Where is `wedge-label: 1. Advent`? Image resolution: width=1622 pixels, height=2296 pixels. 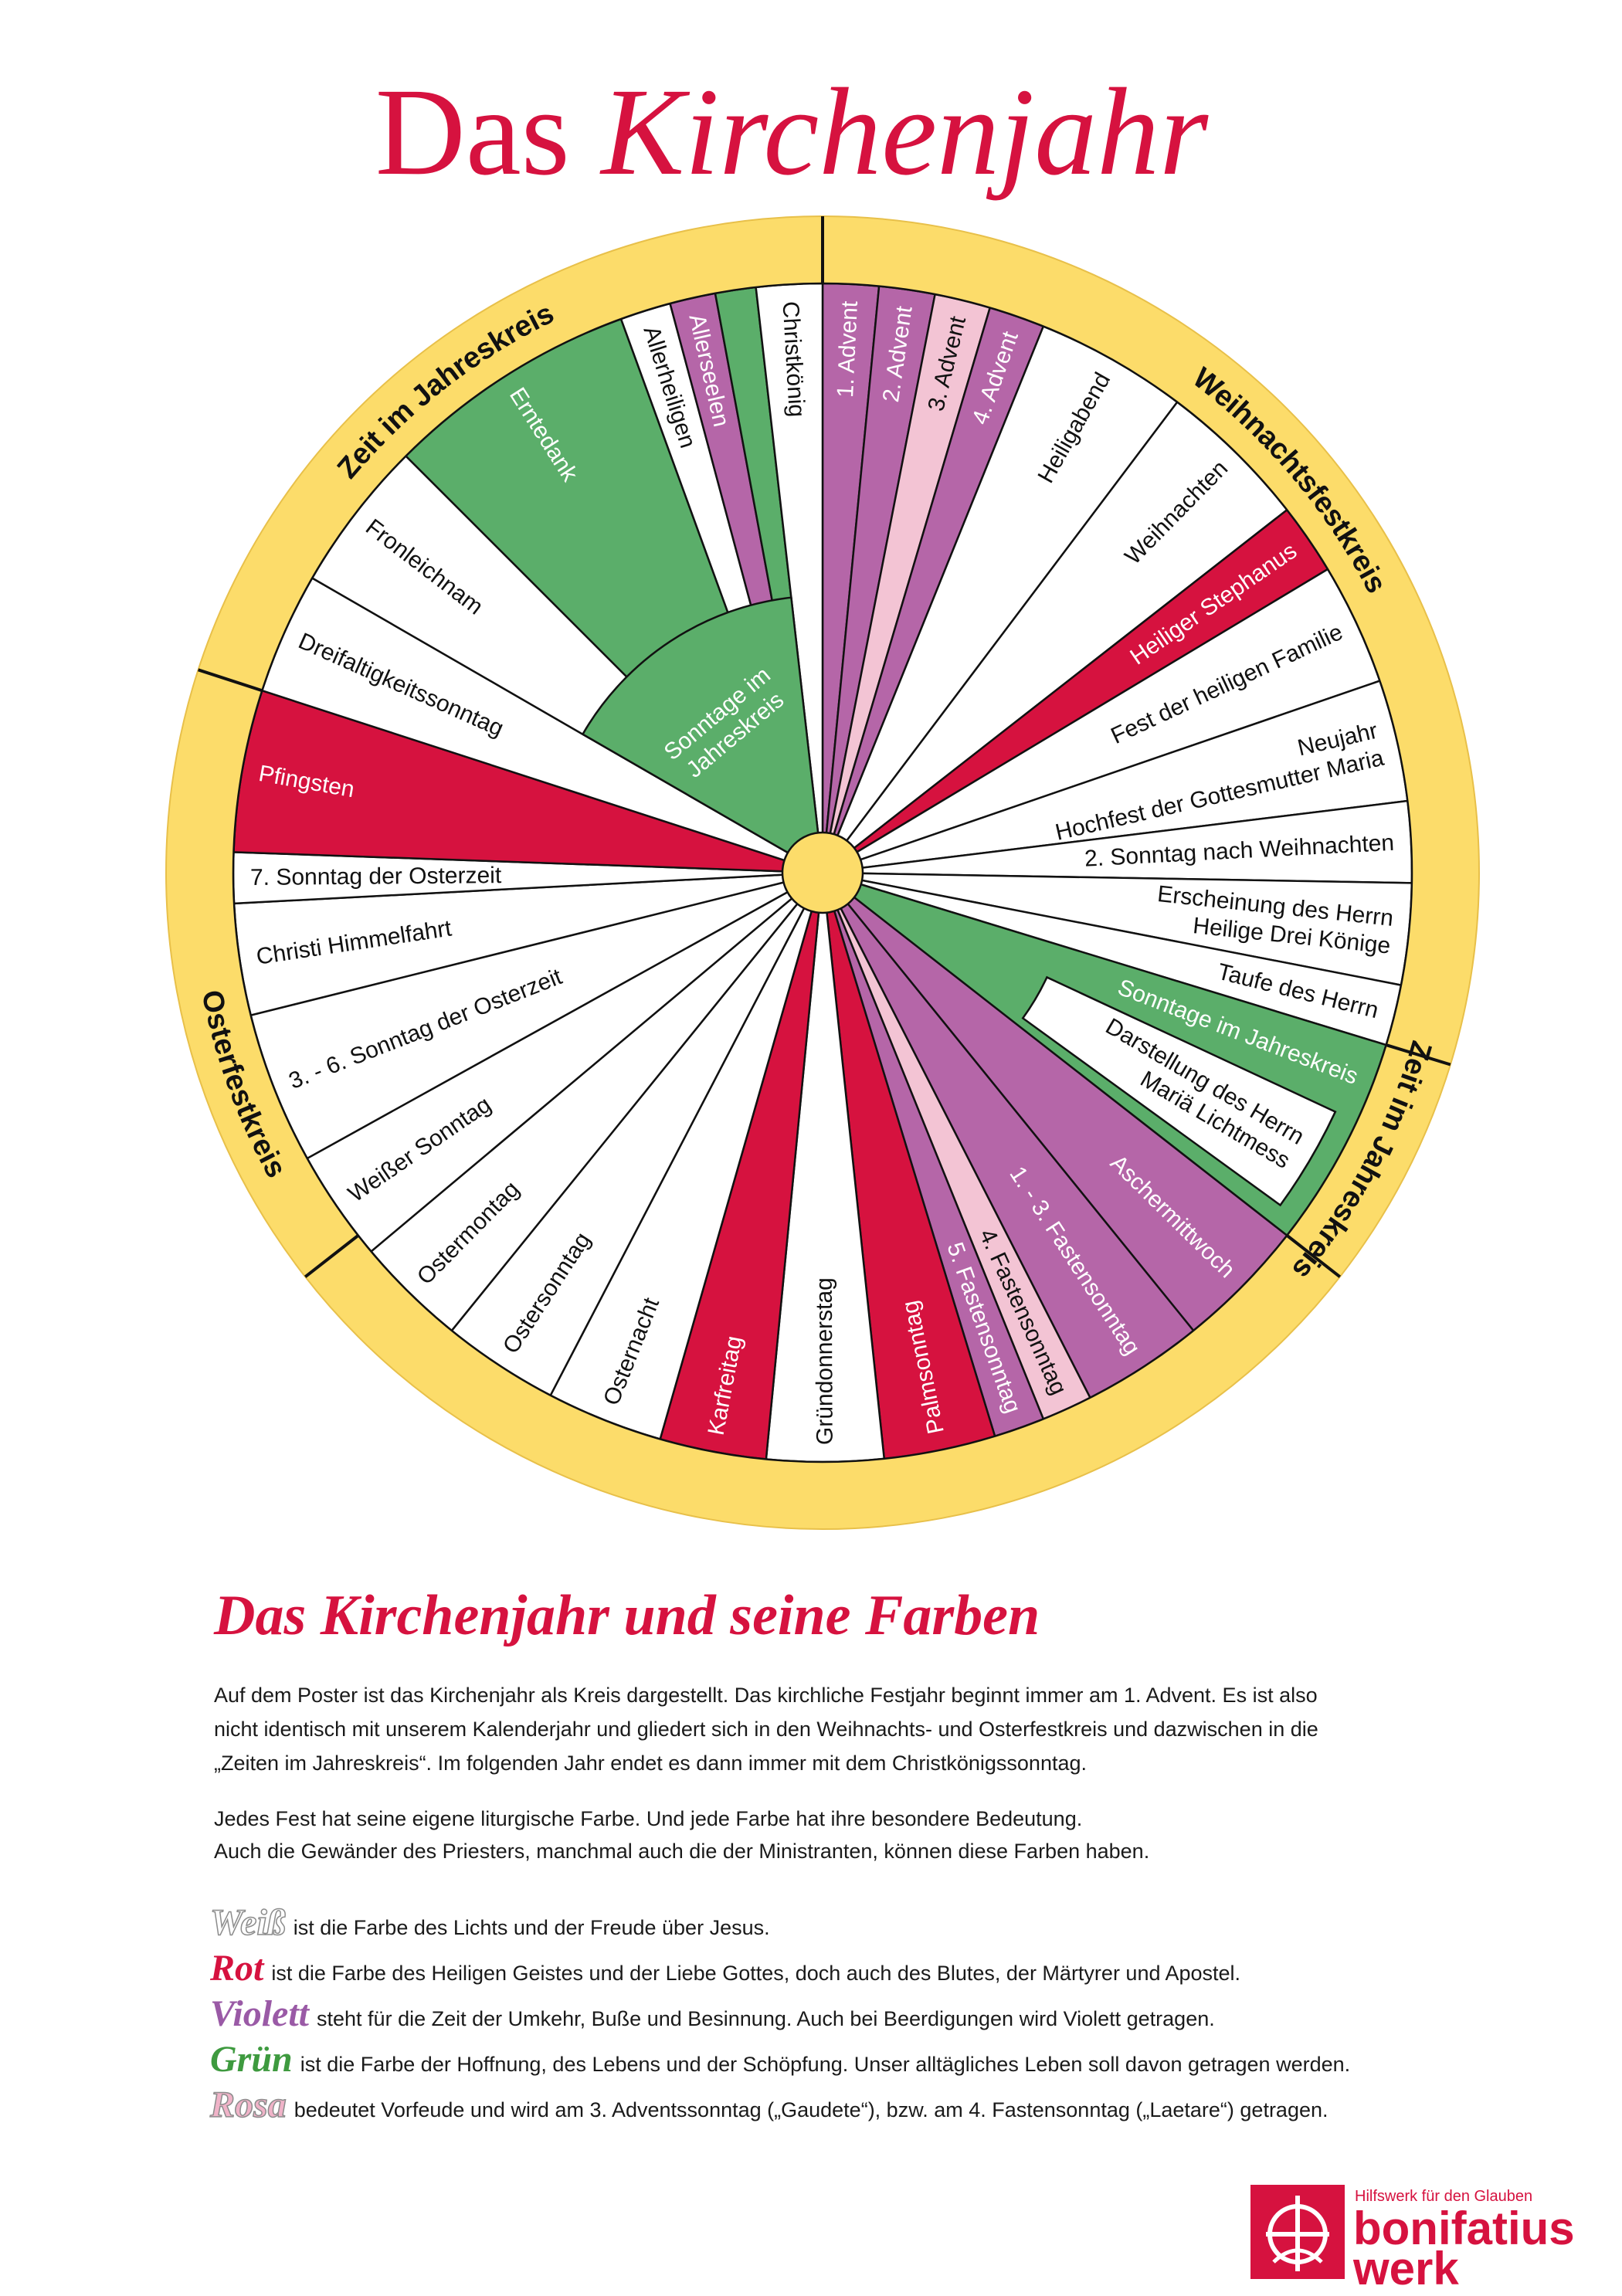 wedge-label: 1. Advent is located at coordinates (848, 349).